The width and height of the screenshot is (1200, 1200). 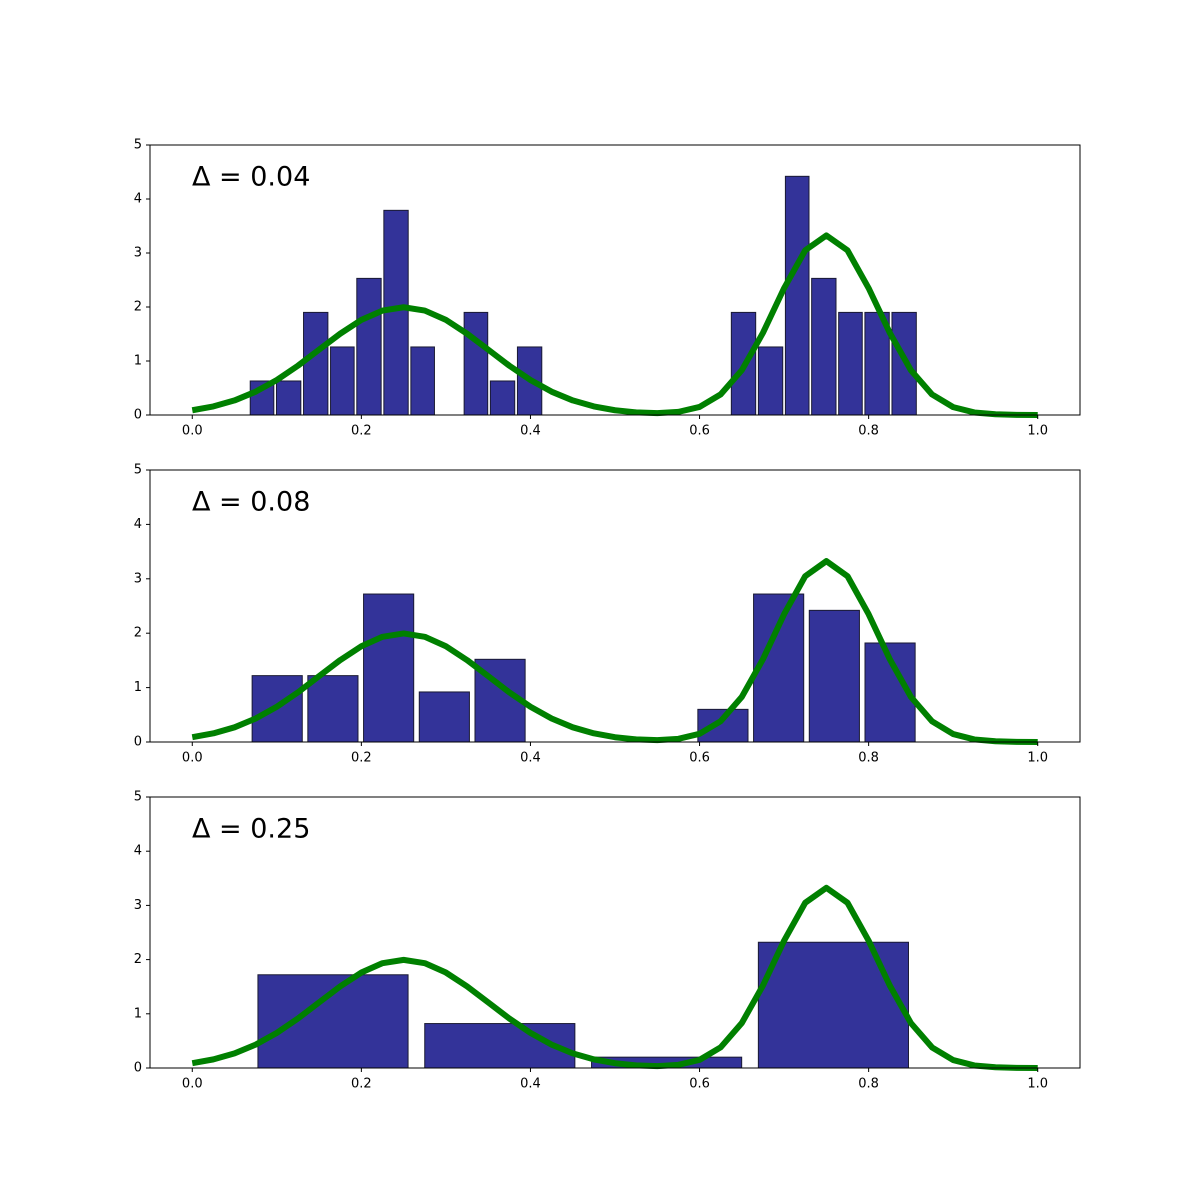 I want to click on annotation: Δ = 0.25, so click(x=251, y=829).